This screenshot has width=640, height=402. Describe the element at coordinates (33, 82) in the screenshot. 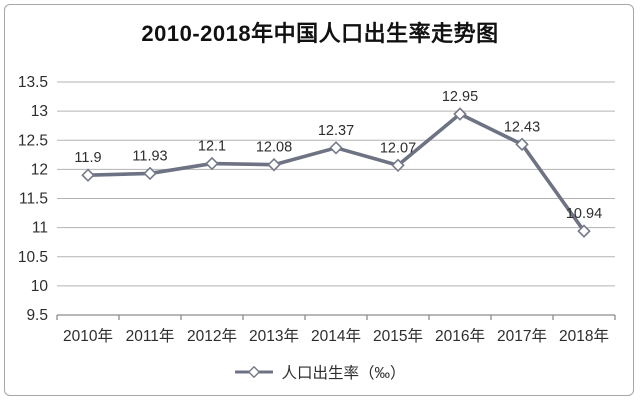

I see `svg-text: 13.5` at that location.